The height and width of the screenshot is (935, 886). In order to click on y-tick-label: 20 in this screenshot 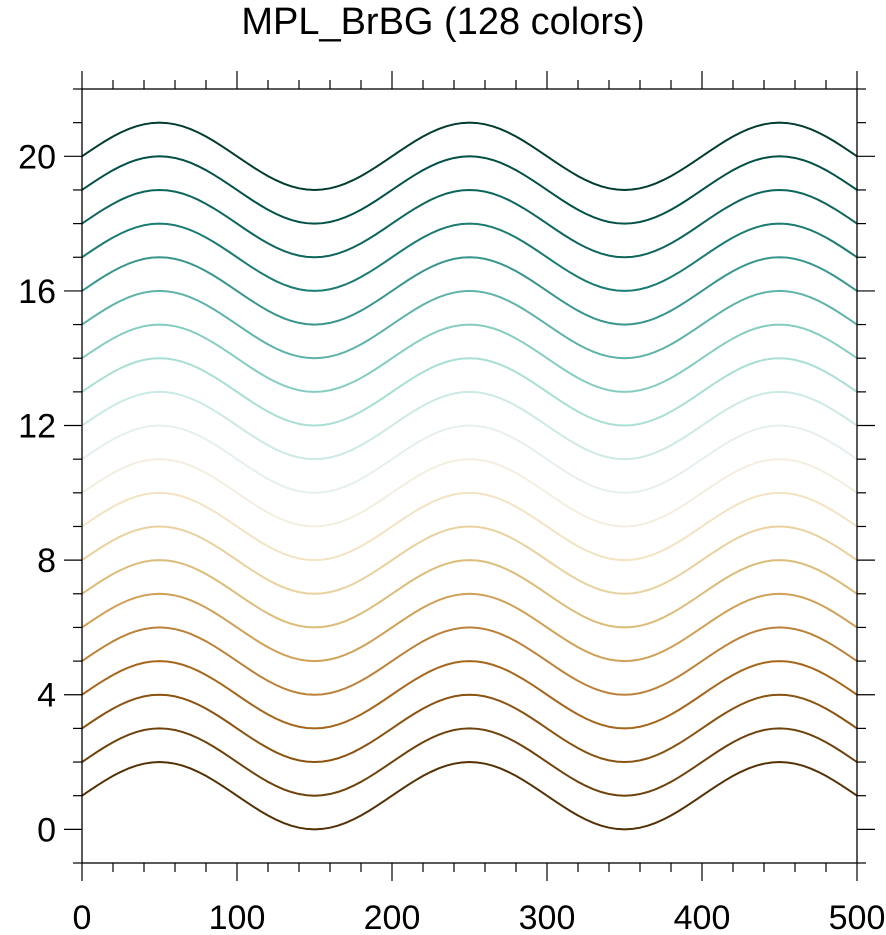, I will do `click(37, 157)`.